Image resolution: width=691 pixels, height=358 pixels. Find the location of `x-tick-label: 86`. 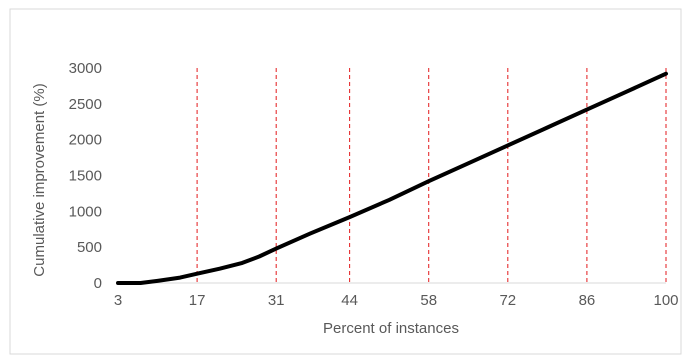

x-tick-label: 86 is located at coordinates (587, 300).